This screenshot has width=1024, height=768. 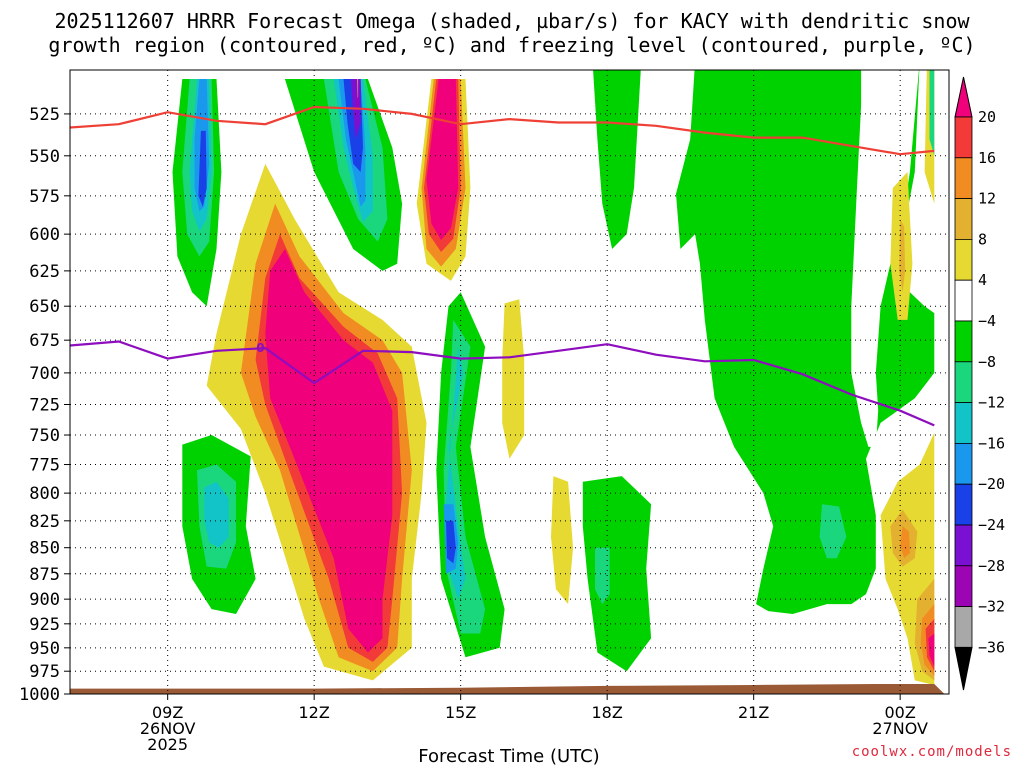 What do you see at coordinates (44, 307) in the screenshot?
I see `y-tick-label-650: 650` at bounding box center [44, 307].